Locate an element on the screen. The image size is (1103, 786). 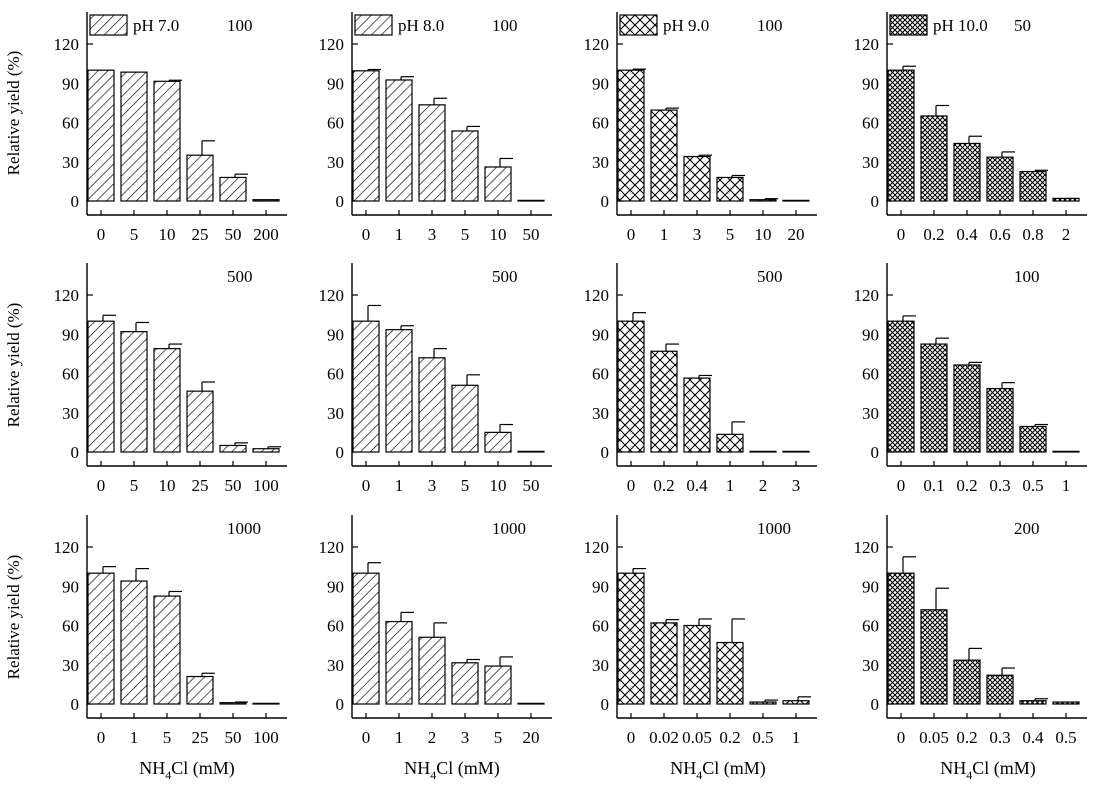
y-axis-label-row-3: Relative yield (%) is located at coordinates (13, 617).